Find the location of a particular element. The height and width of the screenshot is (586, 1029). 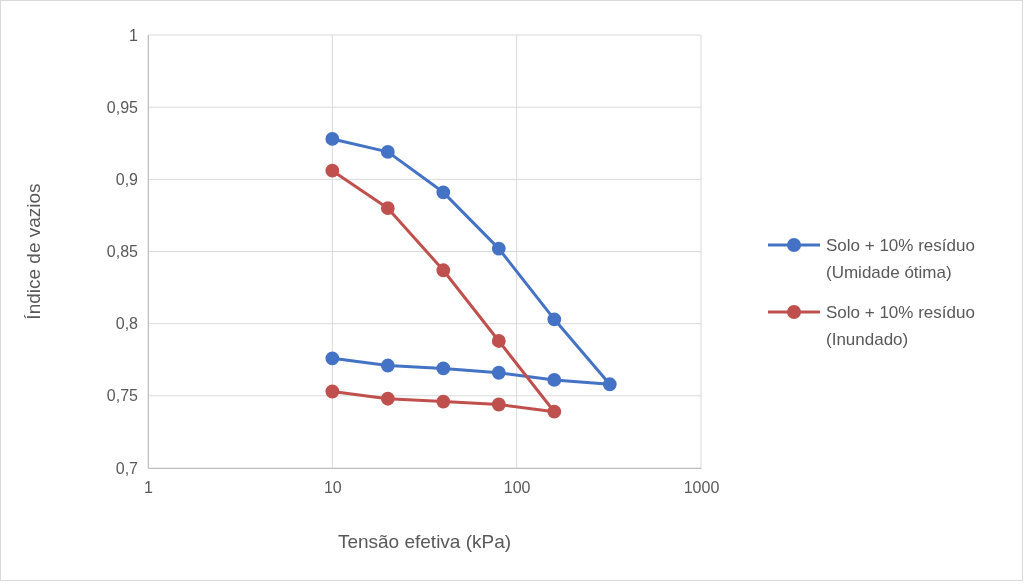

y-axis-title: Índice de vazios is located at coordinates (33, 251).